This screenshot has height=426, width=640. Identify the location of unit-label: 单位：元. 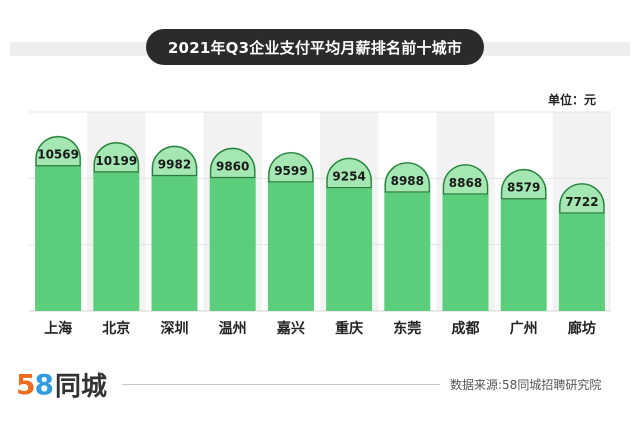
(572, 100).